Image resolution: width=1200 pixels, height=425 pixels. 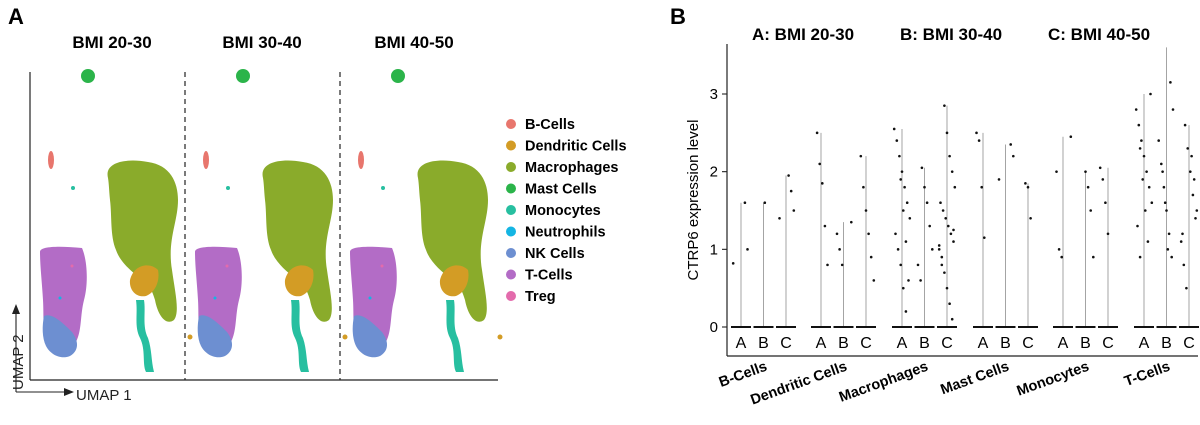 What do you see at coordinates (803, 34) in the screenshot?
I see `group-title-a: A: BMI 20-30` at bounding box center [803, 34].